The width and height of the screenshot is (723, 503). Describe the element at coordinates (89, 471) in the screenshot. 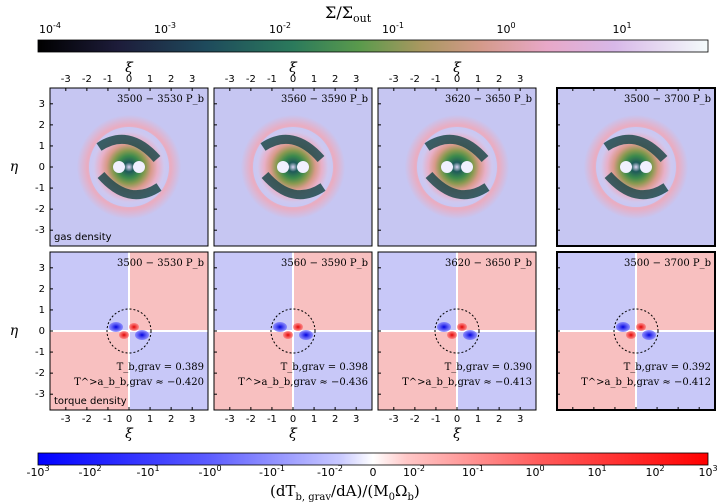

I see `bottom-colorbar-tick-label: -102` at that location.